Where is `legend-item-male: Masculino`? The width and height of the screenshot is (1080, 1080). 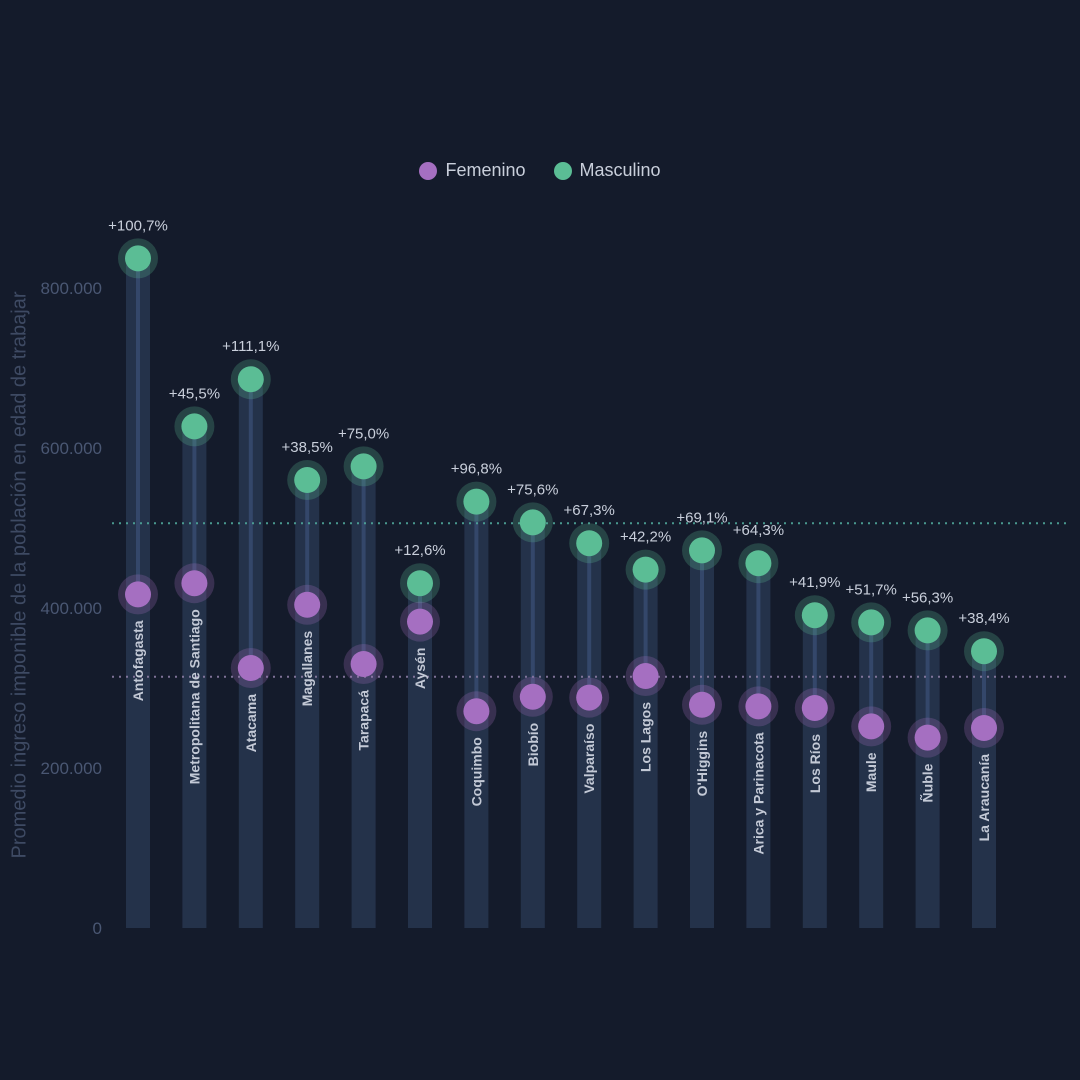 legend-item-male: Masculino is located at coordinates (607, 170).